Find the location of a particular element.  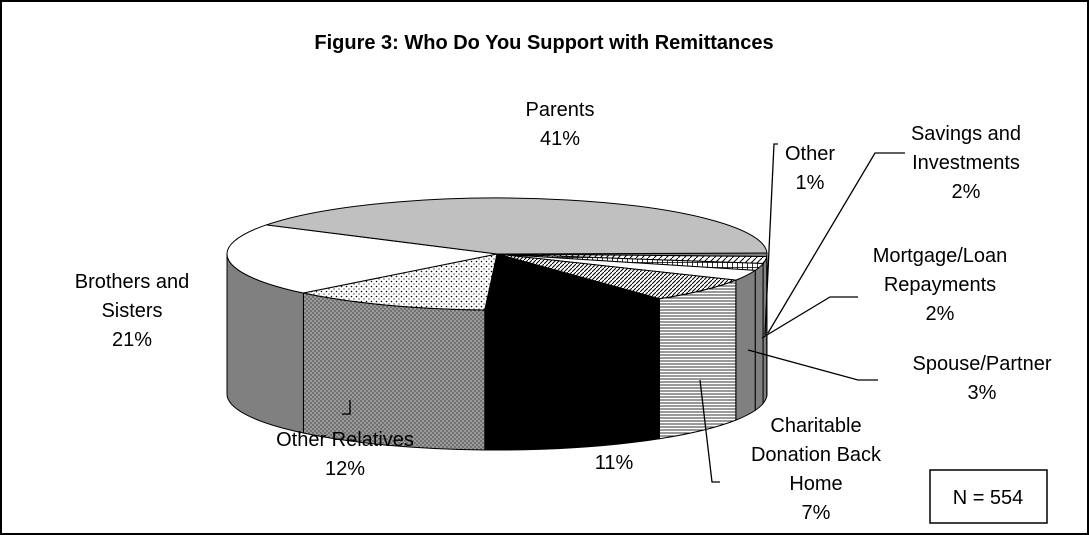

label-children: Children 11% is located at coordinates (614, 448).